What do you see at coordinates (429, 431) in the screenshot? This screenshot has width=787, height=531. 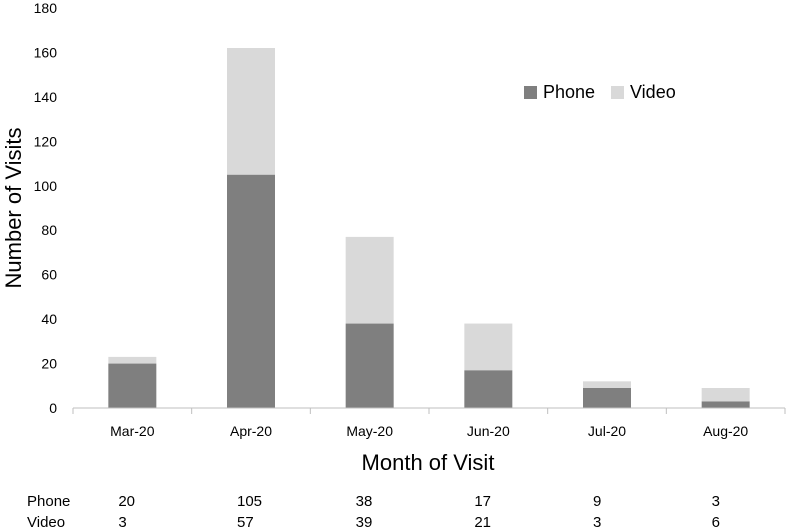 I see `x-axis-tick-labels: Mar-20 Apr-20 May-20 Jun-20 Jul-20 Aug-20` at bounding box center [429, 431].